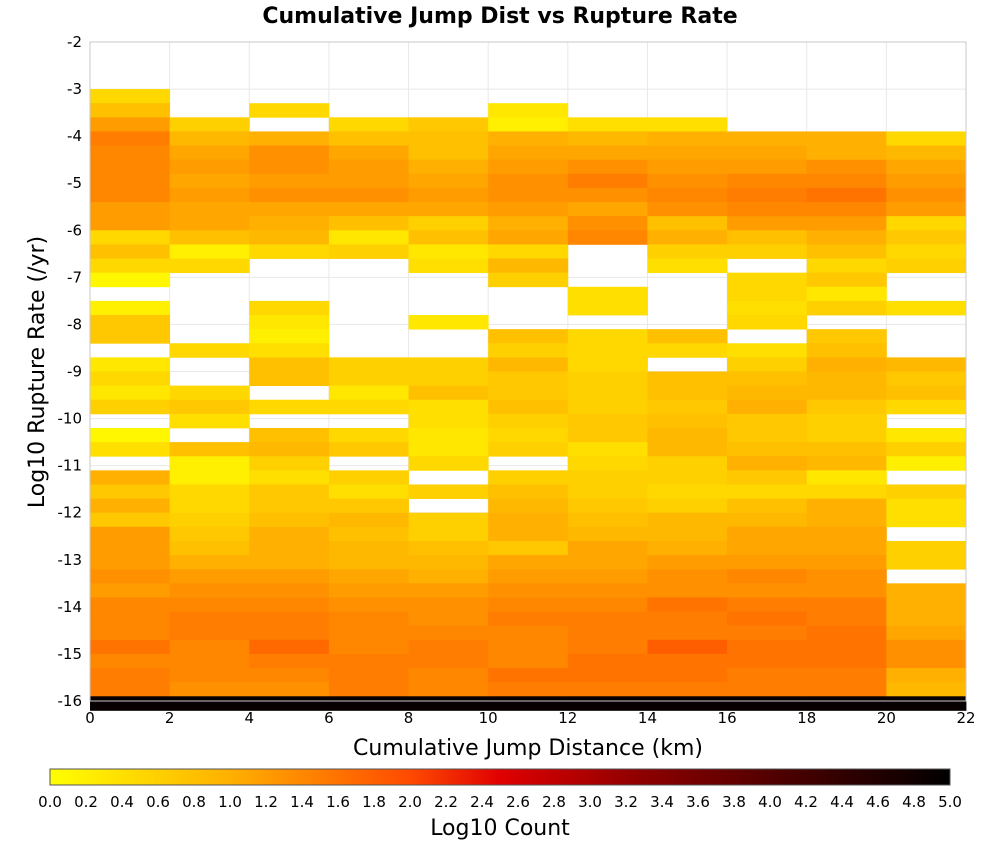  What do you see at coordinates (86, 802) in the screenshot?
I see `colorbar-tick-label: 0.2` at bounding box center [86, 802].